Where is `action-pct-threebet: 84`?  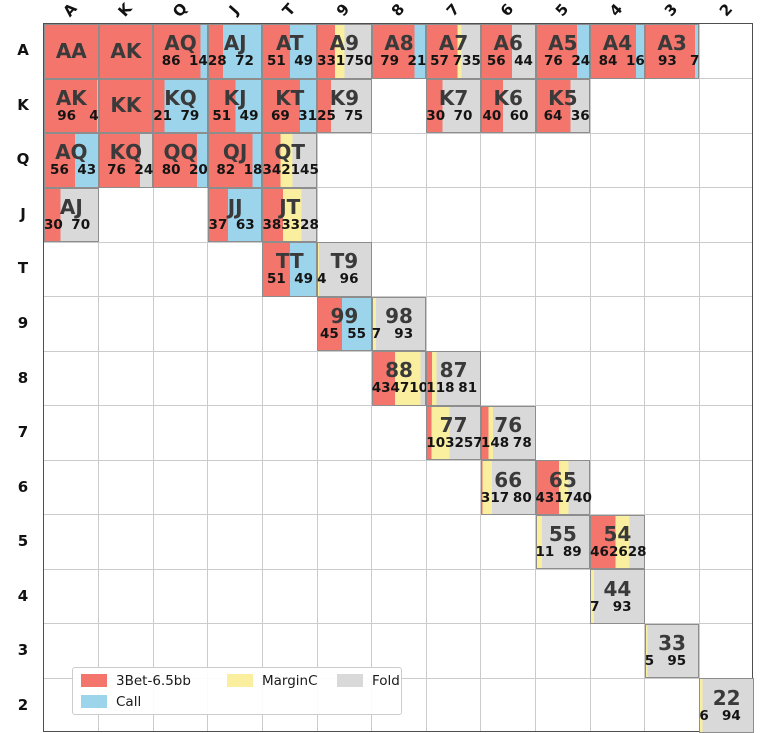
action-pct-threebet: 84 is located at coordinates (608, 61).